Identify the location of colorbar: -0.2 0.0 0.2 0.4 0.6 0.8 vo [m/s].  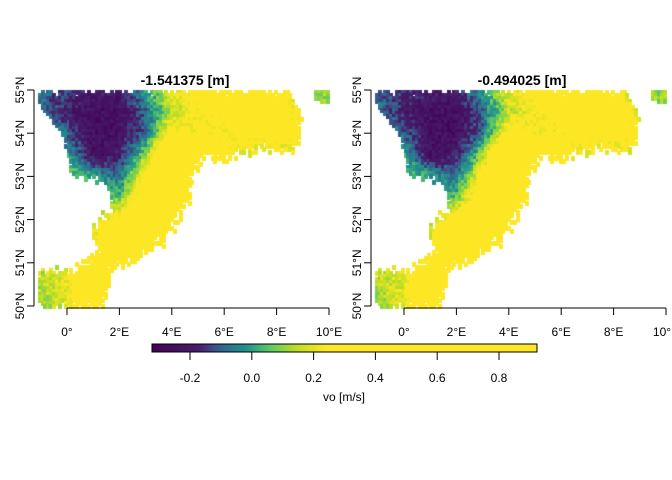
(344, 373).